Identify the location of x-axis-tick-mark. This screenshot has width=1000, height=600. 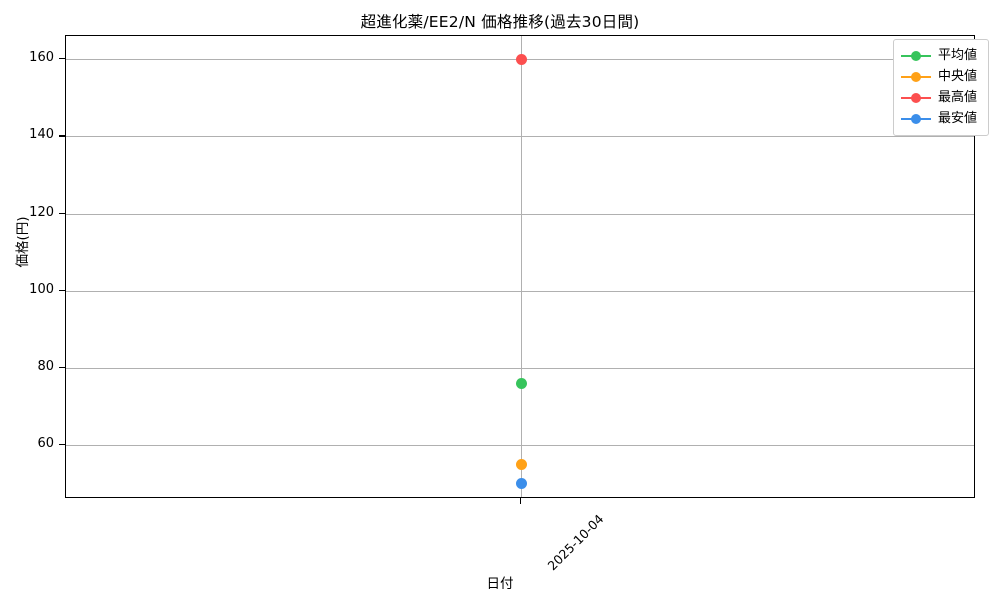
(521, 501).